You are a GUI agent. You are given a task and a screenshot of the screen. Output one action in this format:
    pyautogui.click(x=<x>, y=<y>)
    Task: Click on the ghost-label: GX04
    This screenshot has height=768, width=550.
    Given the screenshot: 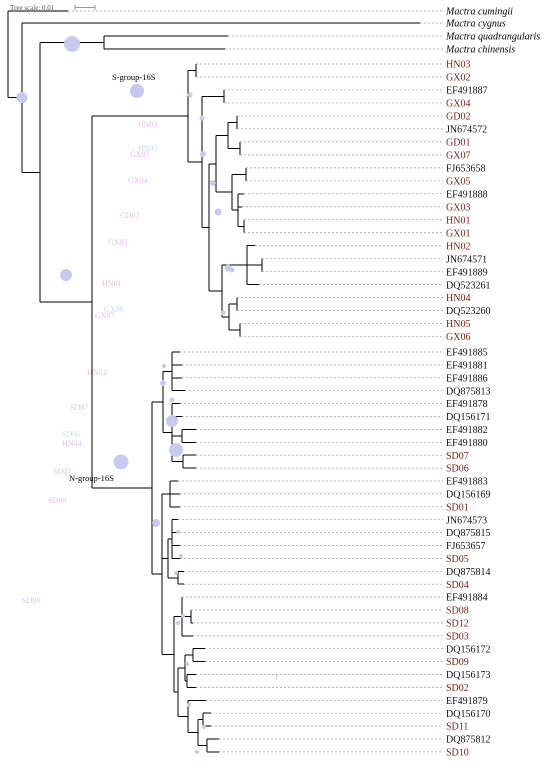 What is the action you would take?
    pyautogui.click(x=138, y=180)
    